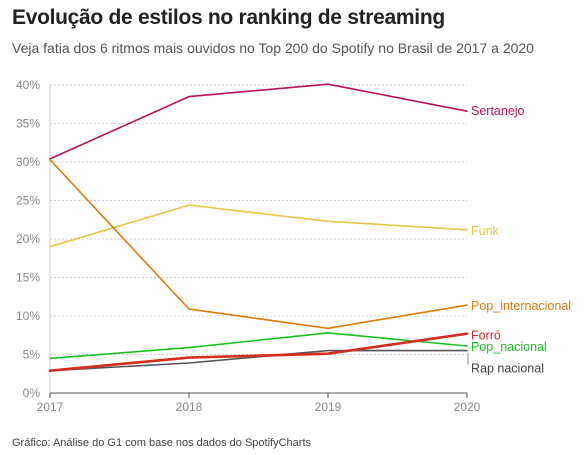  I want to click on y-tick-label: 10%, so click(28, 316).